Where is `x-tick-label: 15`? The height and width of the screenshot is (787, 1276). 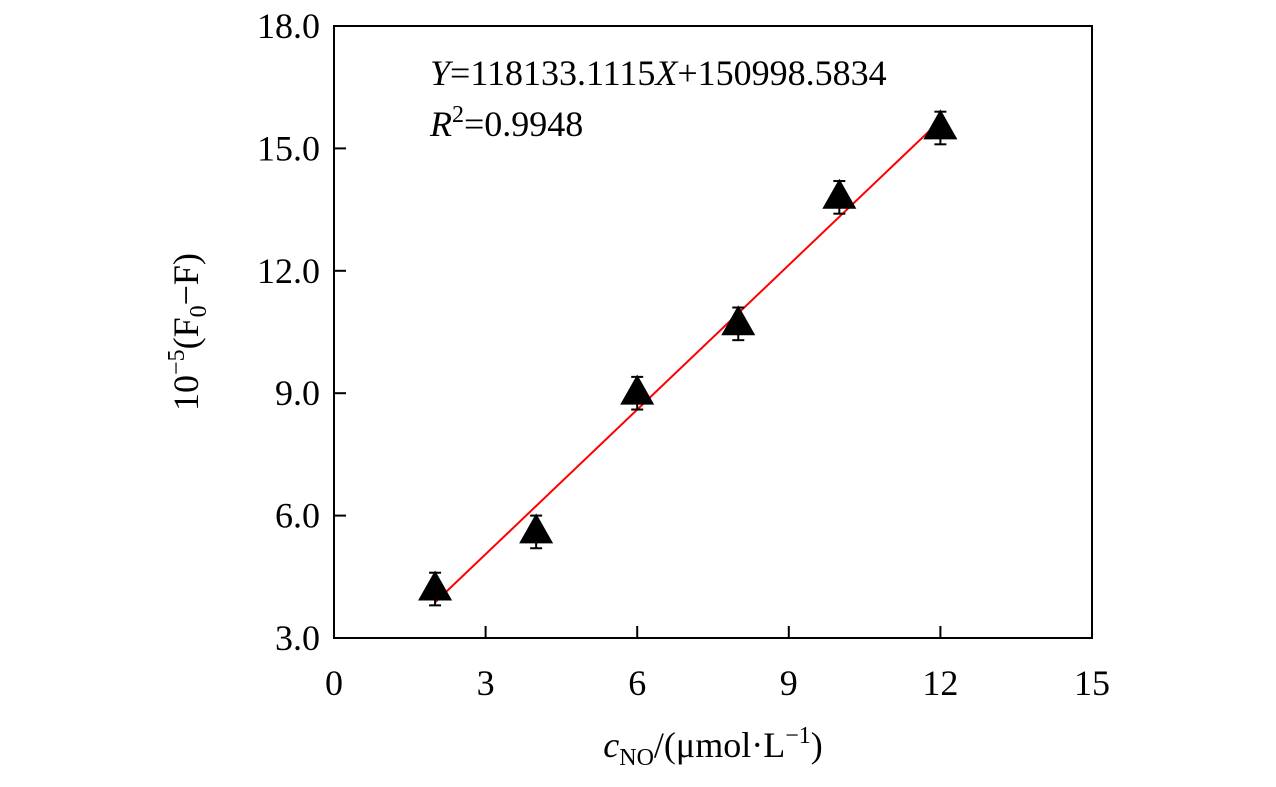 x-tick-label: 15 is located at coordinates (1092, 683).